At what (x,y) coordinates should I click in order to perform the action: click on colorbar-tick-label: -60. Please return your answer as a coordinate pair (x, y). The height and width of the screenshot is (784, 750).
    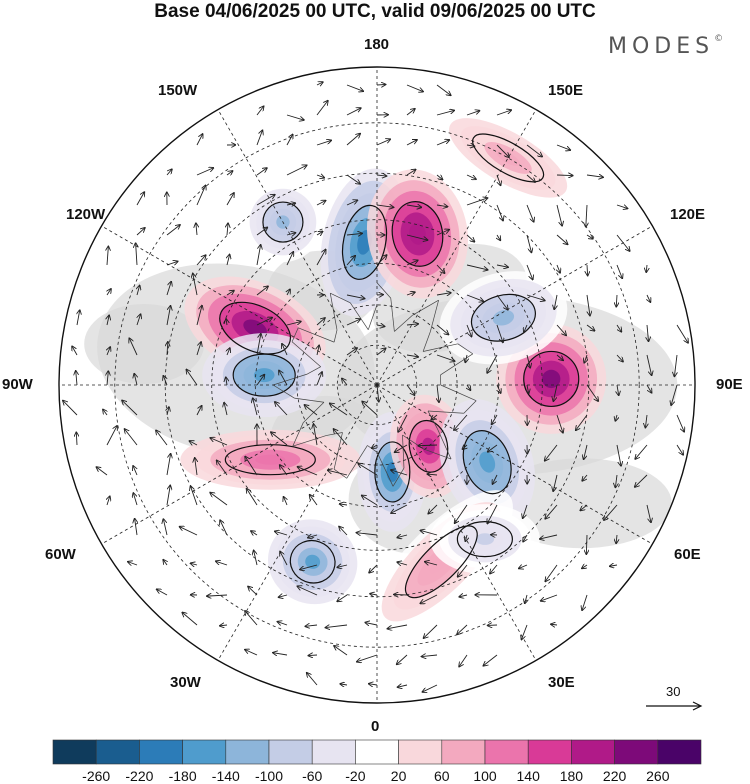
    Looking at the image, I should click on (312, 776).